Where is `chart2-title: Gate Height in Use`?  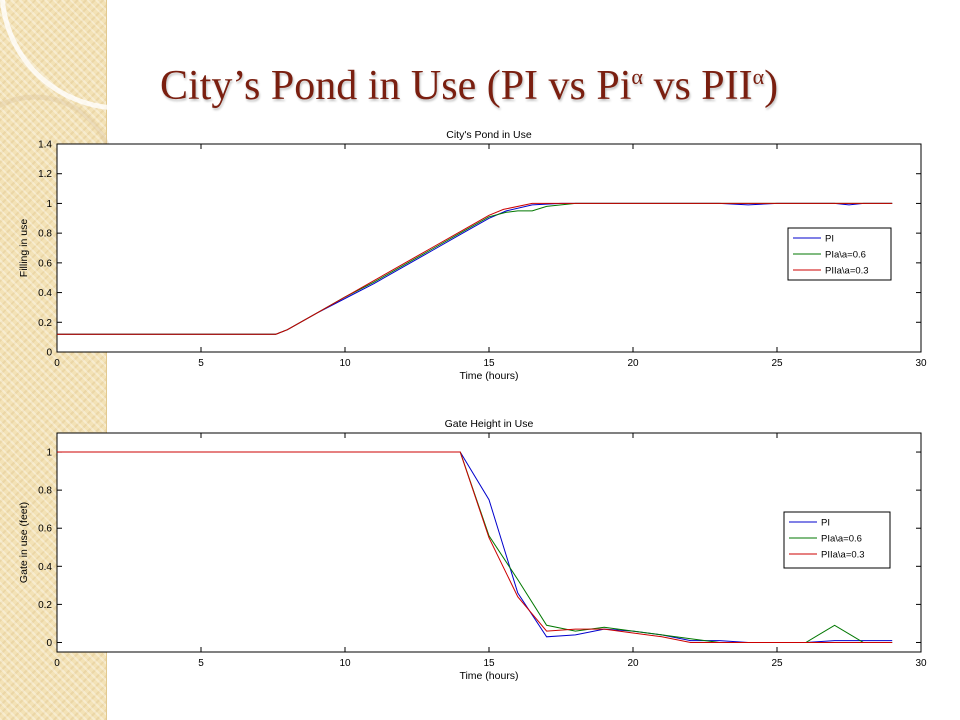
chart2-title: Gate Height in Use is located at coordinates (489, 424).